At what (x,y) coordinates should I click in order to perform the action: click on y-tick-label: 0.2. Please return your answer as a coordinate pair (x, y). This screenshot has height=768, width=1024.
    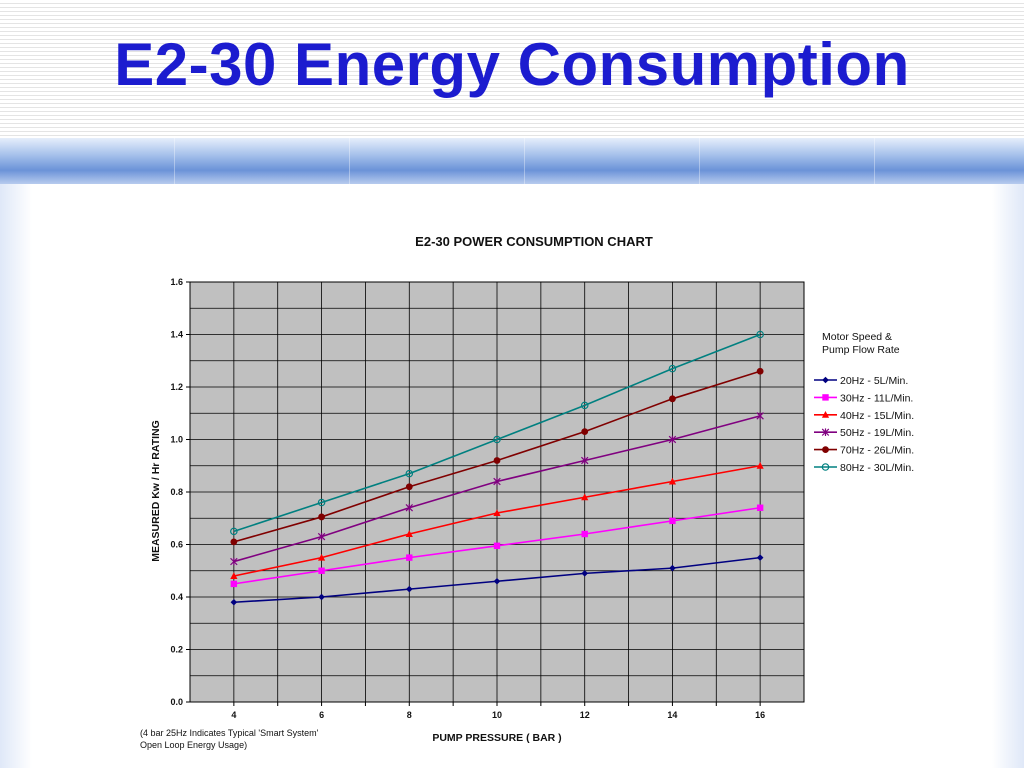
    Looking at the image, I should click on (176, 650).